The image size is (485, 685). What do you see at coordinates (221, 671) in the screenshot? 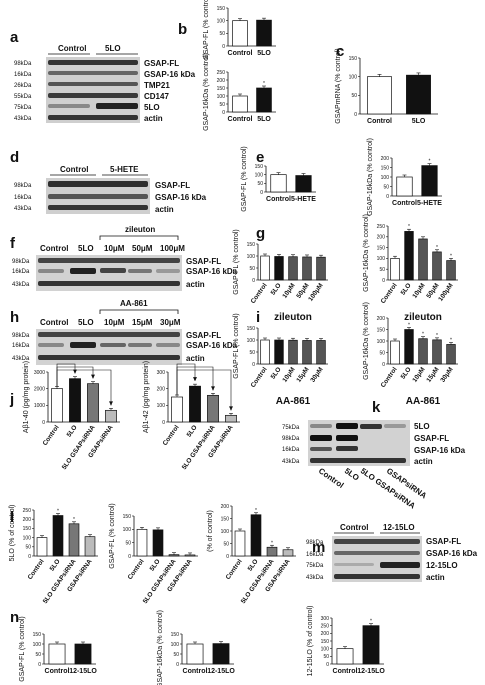
I see `x-tick-label: 12-15LO` at bounding box center [221, 671].